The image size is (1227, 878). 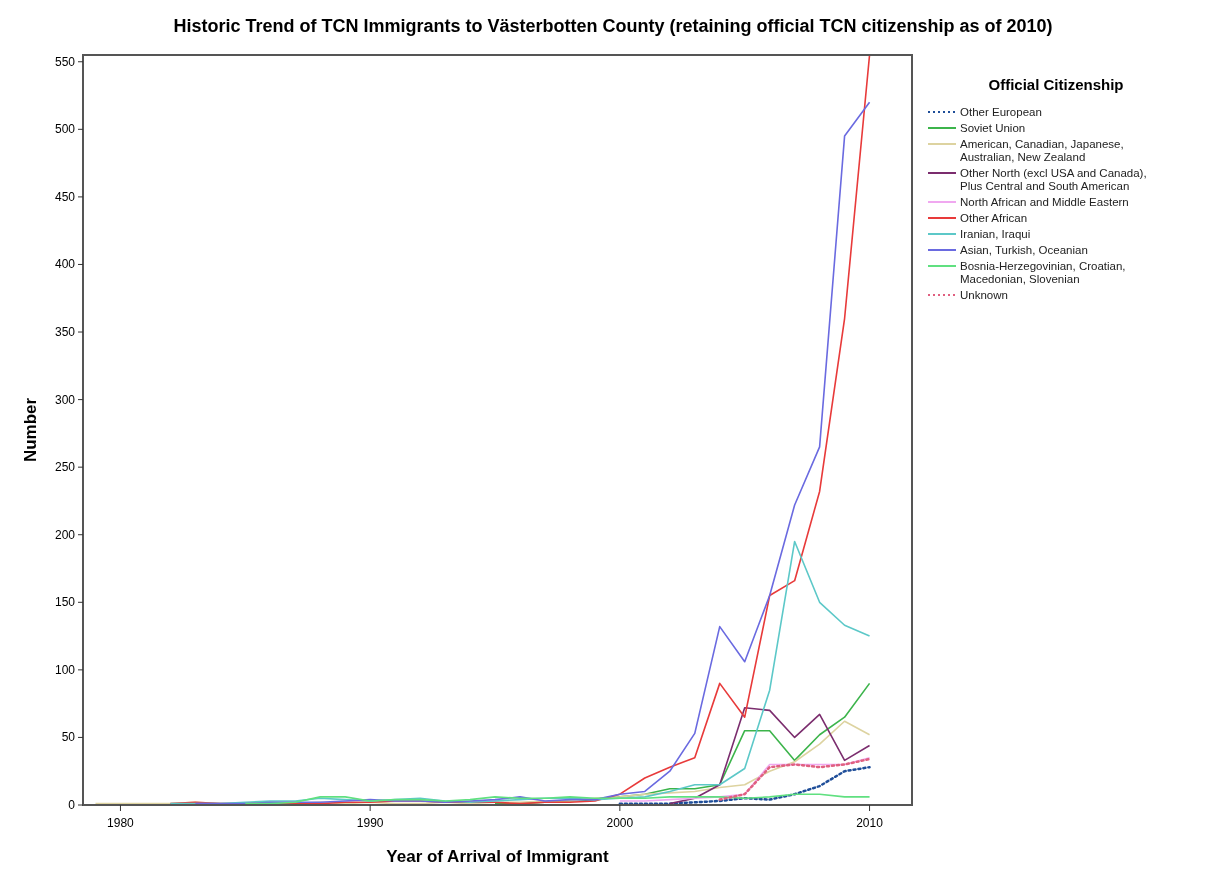 I want to click on x-tick-label: 1980, so click(x=121, y=823).